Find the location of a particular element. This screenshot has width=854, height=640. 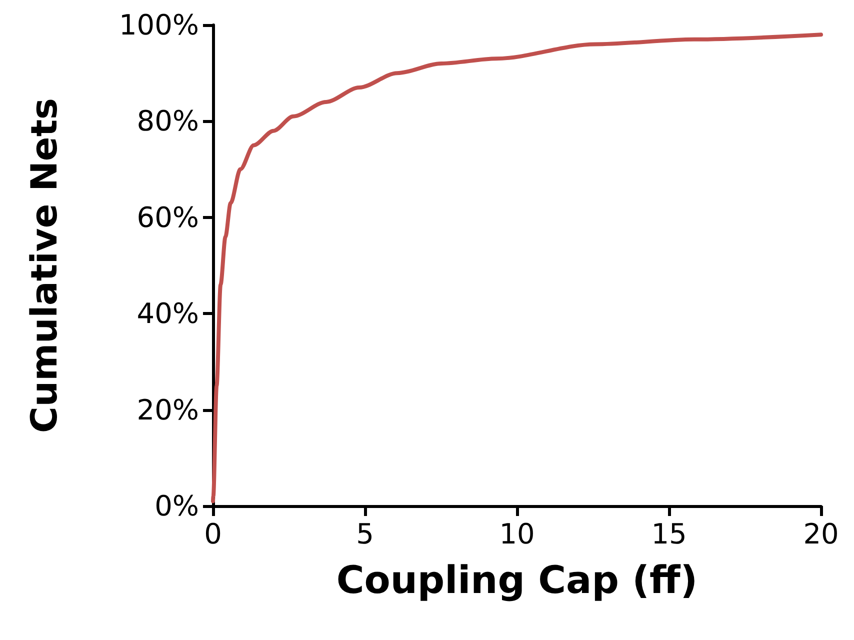

x-tick-label: 15 is located at coordinates (669, 534).